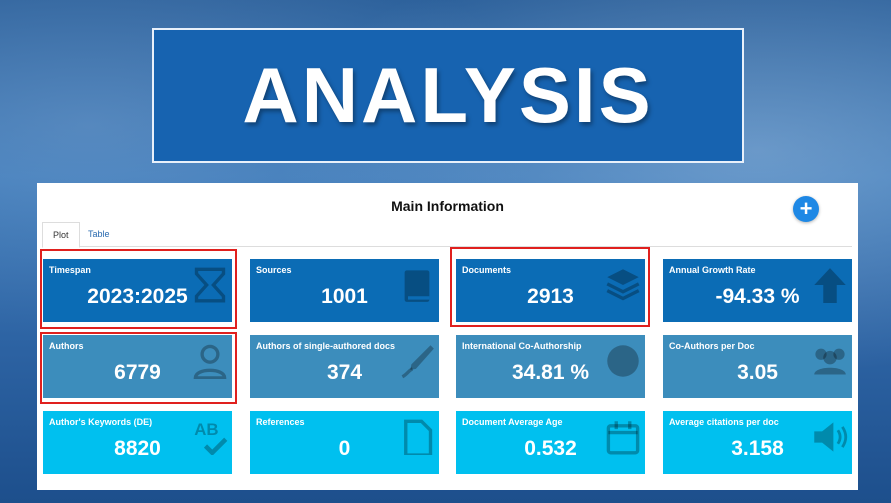 This screenshot has height=503, width=891. What do you see at coordinates (137, 448) in the screenshot?
I see `card-value: 8820` at bounding box center [137, 448].